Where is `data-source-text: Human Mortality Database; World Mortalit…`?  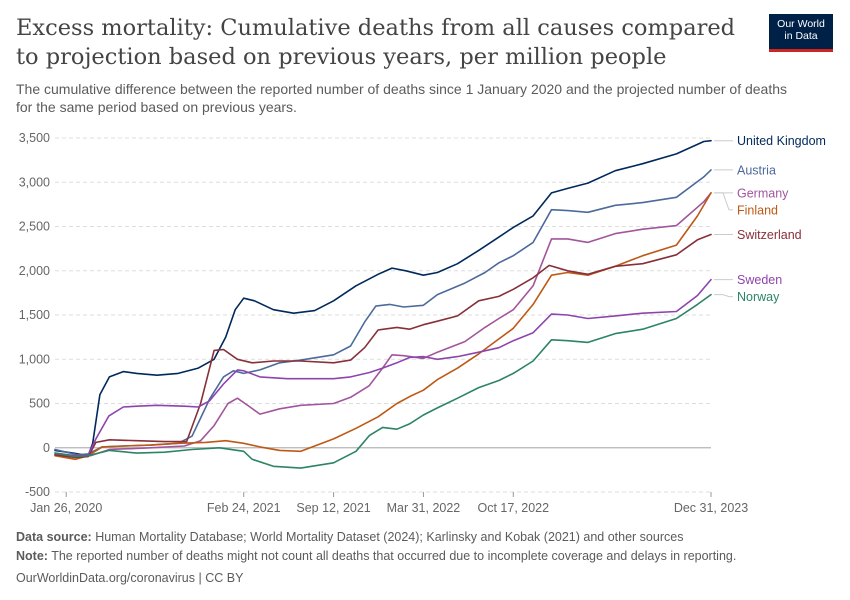
data-source-text: Human Mortality Database; World Mortalit… is located at coordinates (387, 537).